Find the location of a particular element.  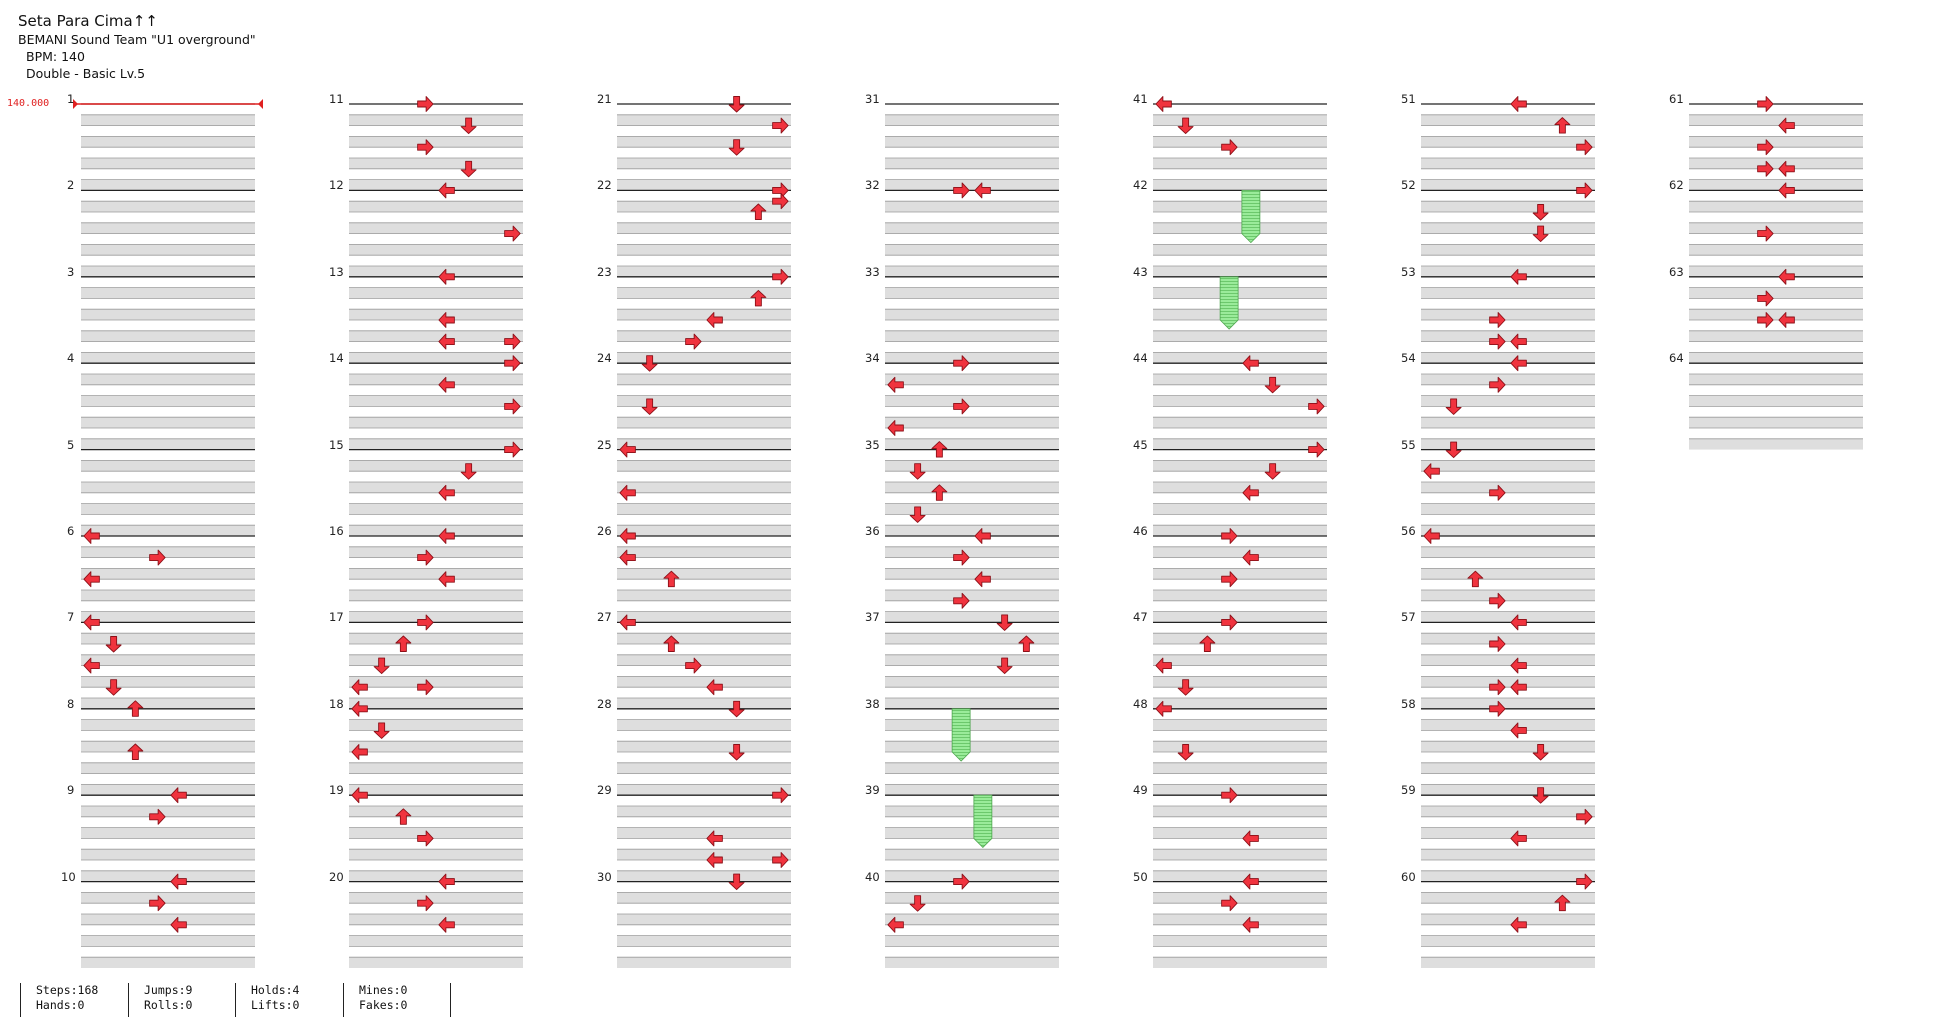

bpm-marker-tick is located at coordinates (75, 104).